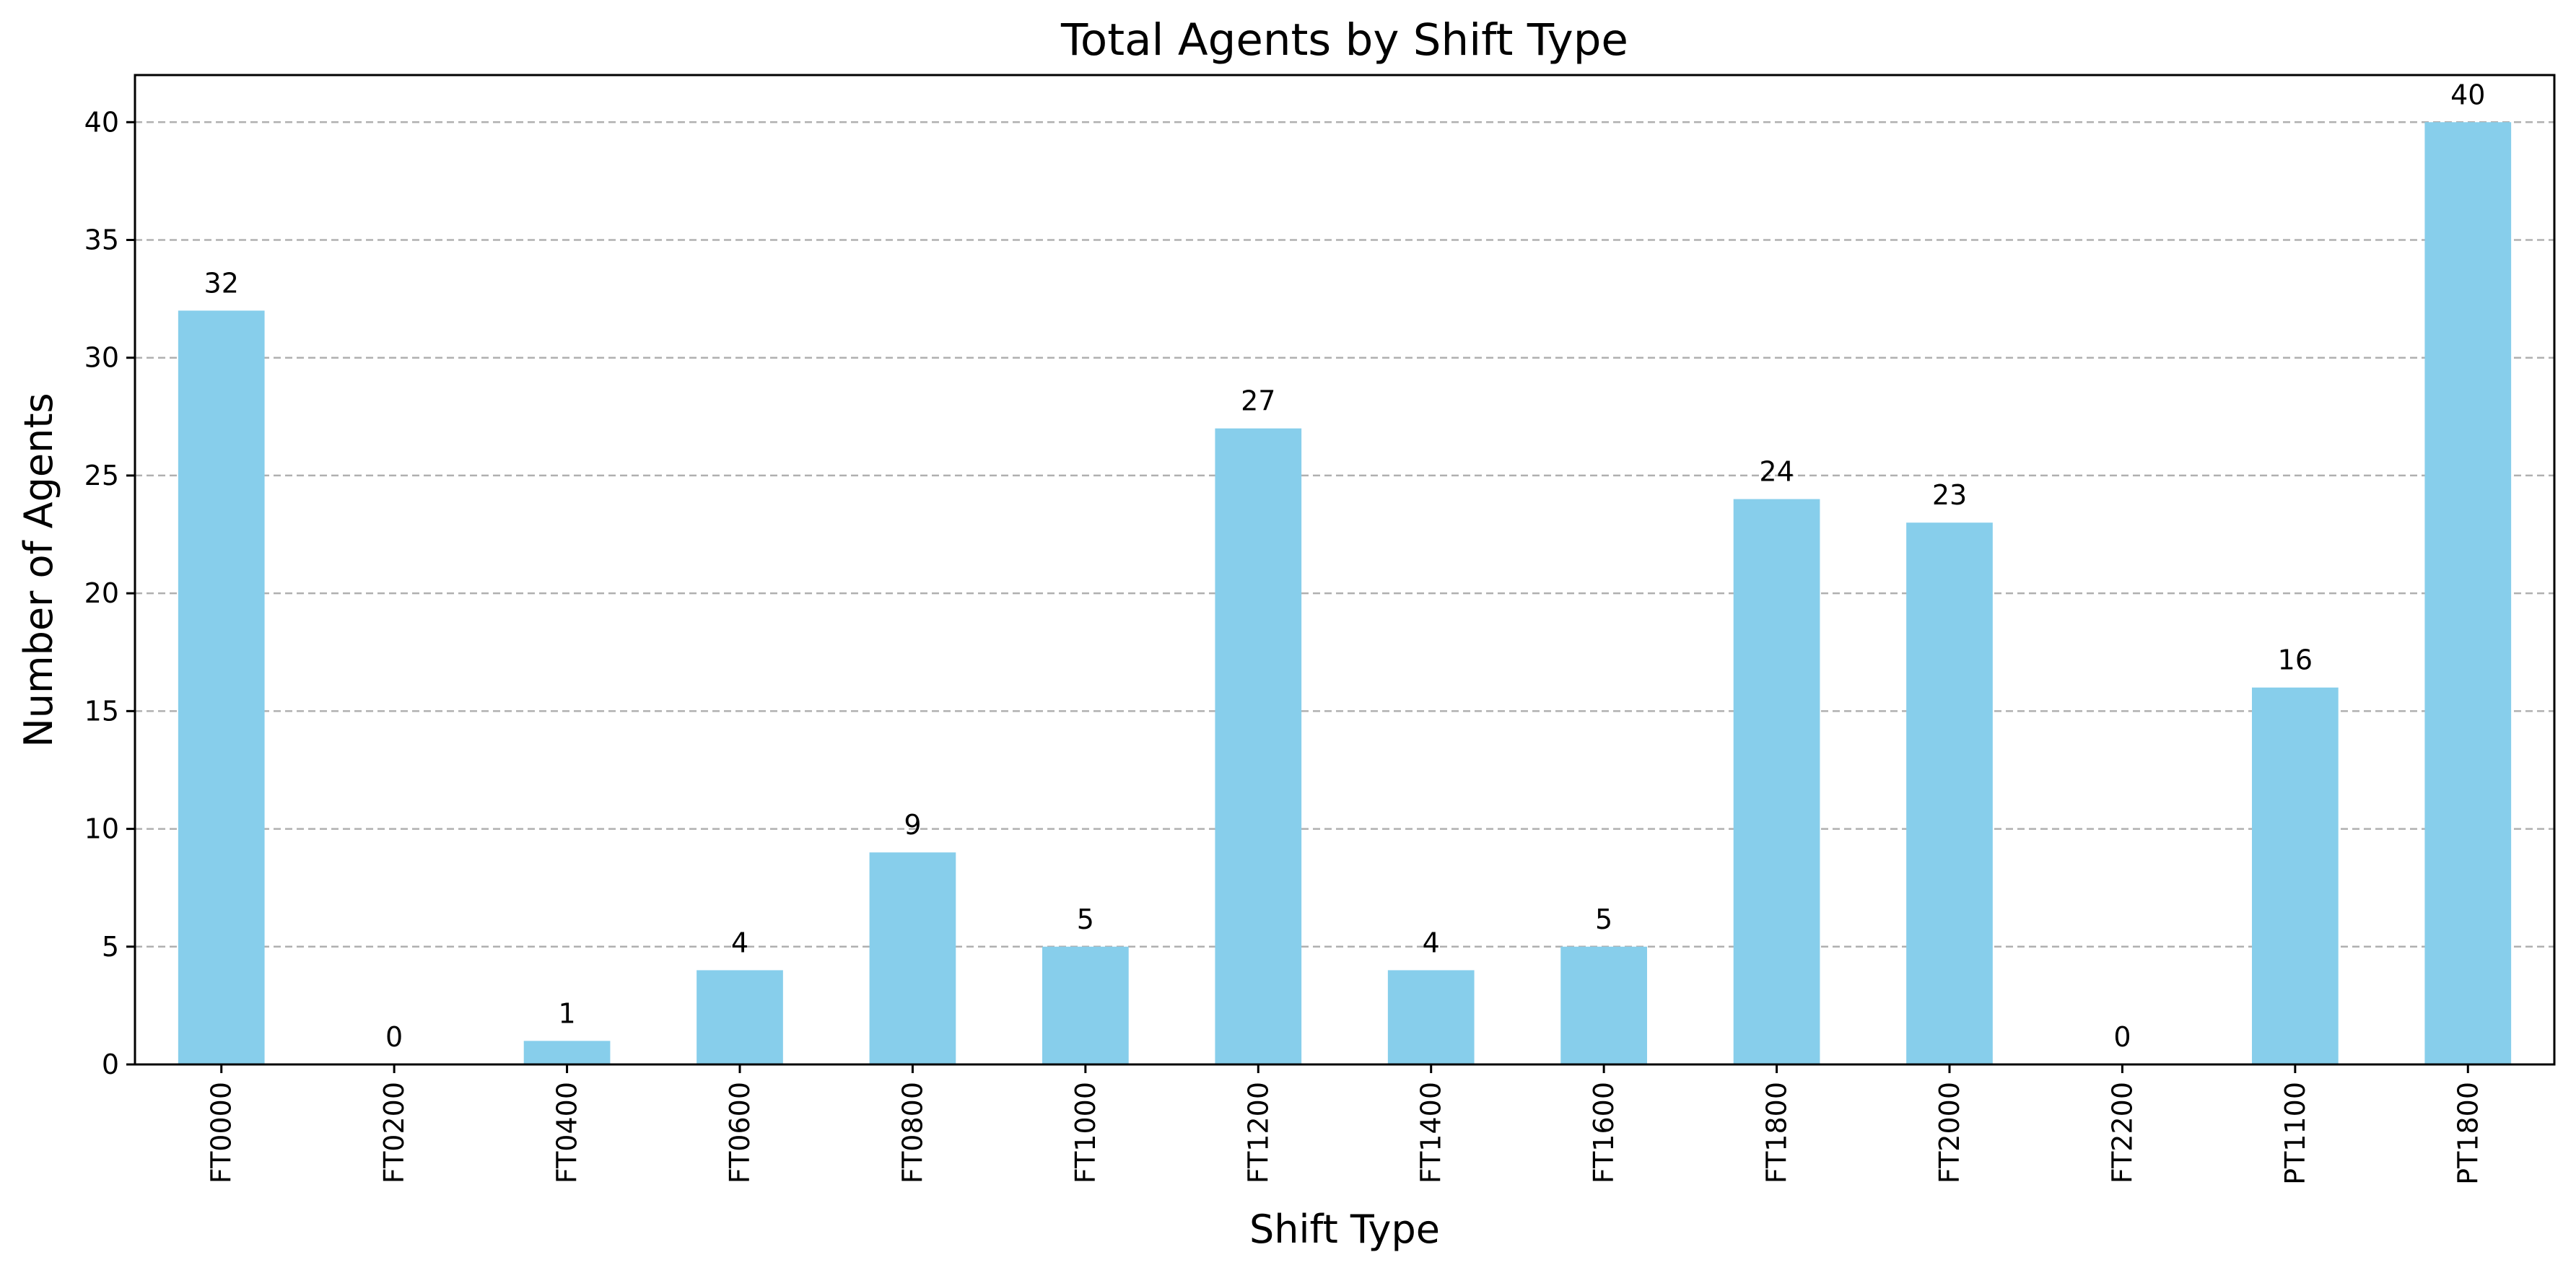 This screenshot has height=1273, width=2576. What do you see at coordinates (1344, 1229) in the screenshot?
I see `x-axis-label: Shift Type` at bounding box center [1344, 1229].